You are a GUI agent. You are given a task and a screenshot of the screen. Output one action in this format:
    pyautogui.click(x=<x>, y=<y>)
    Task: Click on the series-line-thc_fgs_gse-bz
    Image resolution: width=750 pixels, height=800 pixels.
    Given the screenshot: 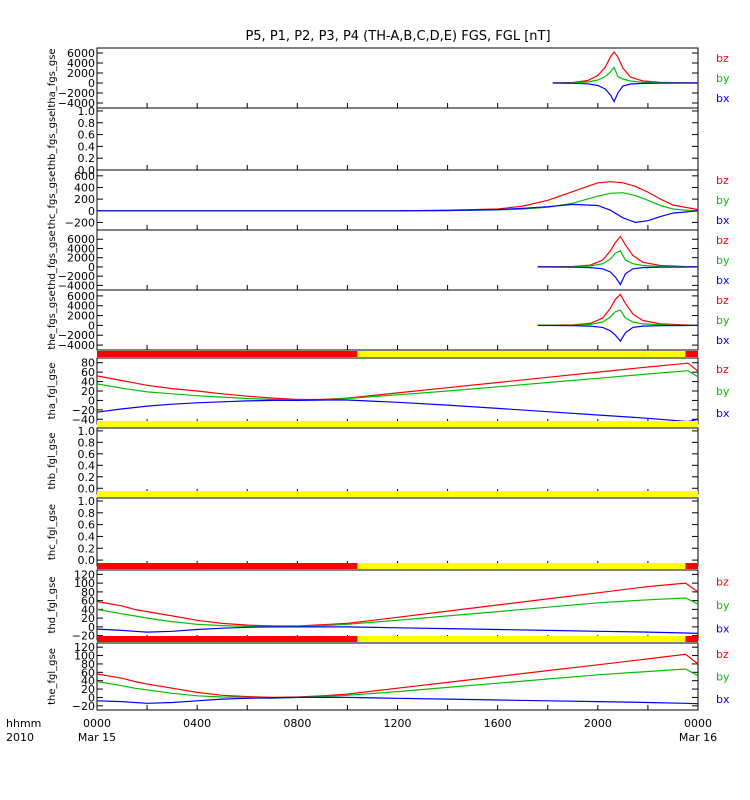 What is the action you would take?
    pyautogui.click(x=398, y=196)
    